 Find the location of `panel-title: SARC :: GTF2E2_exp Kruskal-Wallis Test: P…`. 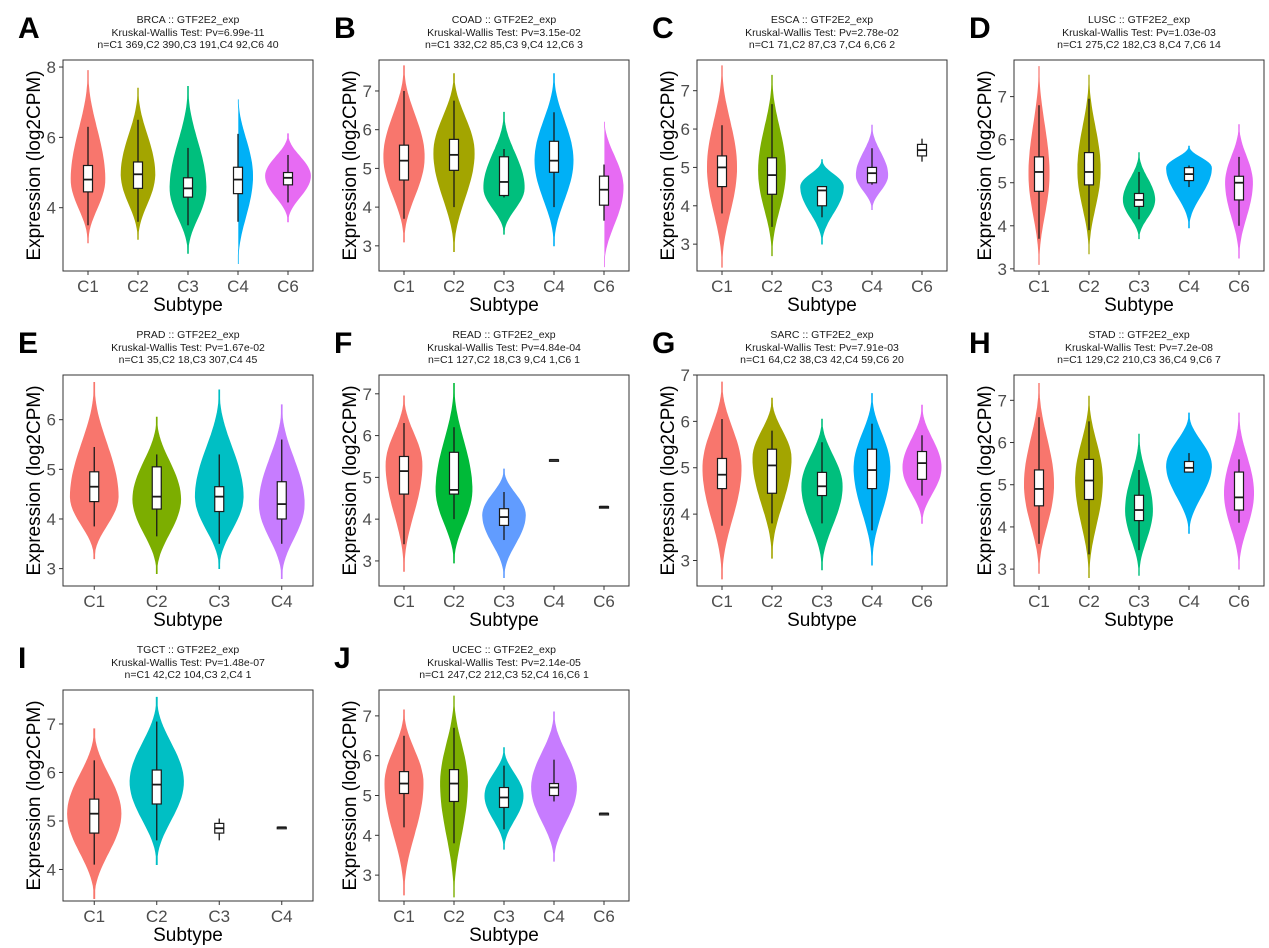

panel-title: SARC :: GTF2E2_exp Kruskal-Wallis Test: P… is located at coordinates (822, 348).